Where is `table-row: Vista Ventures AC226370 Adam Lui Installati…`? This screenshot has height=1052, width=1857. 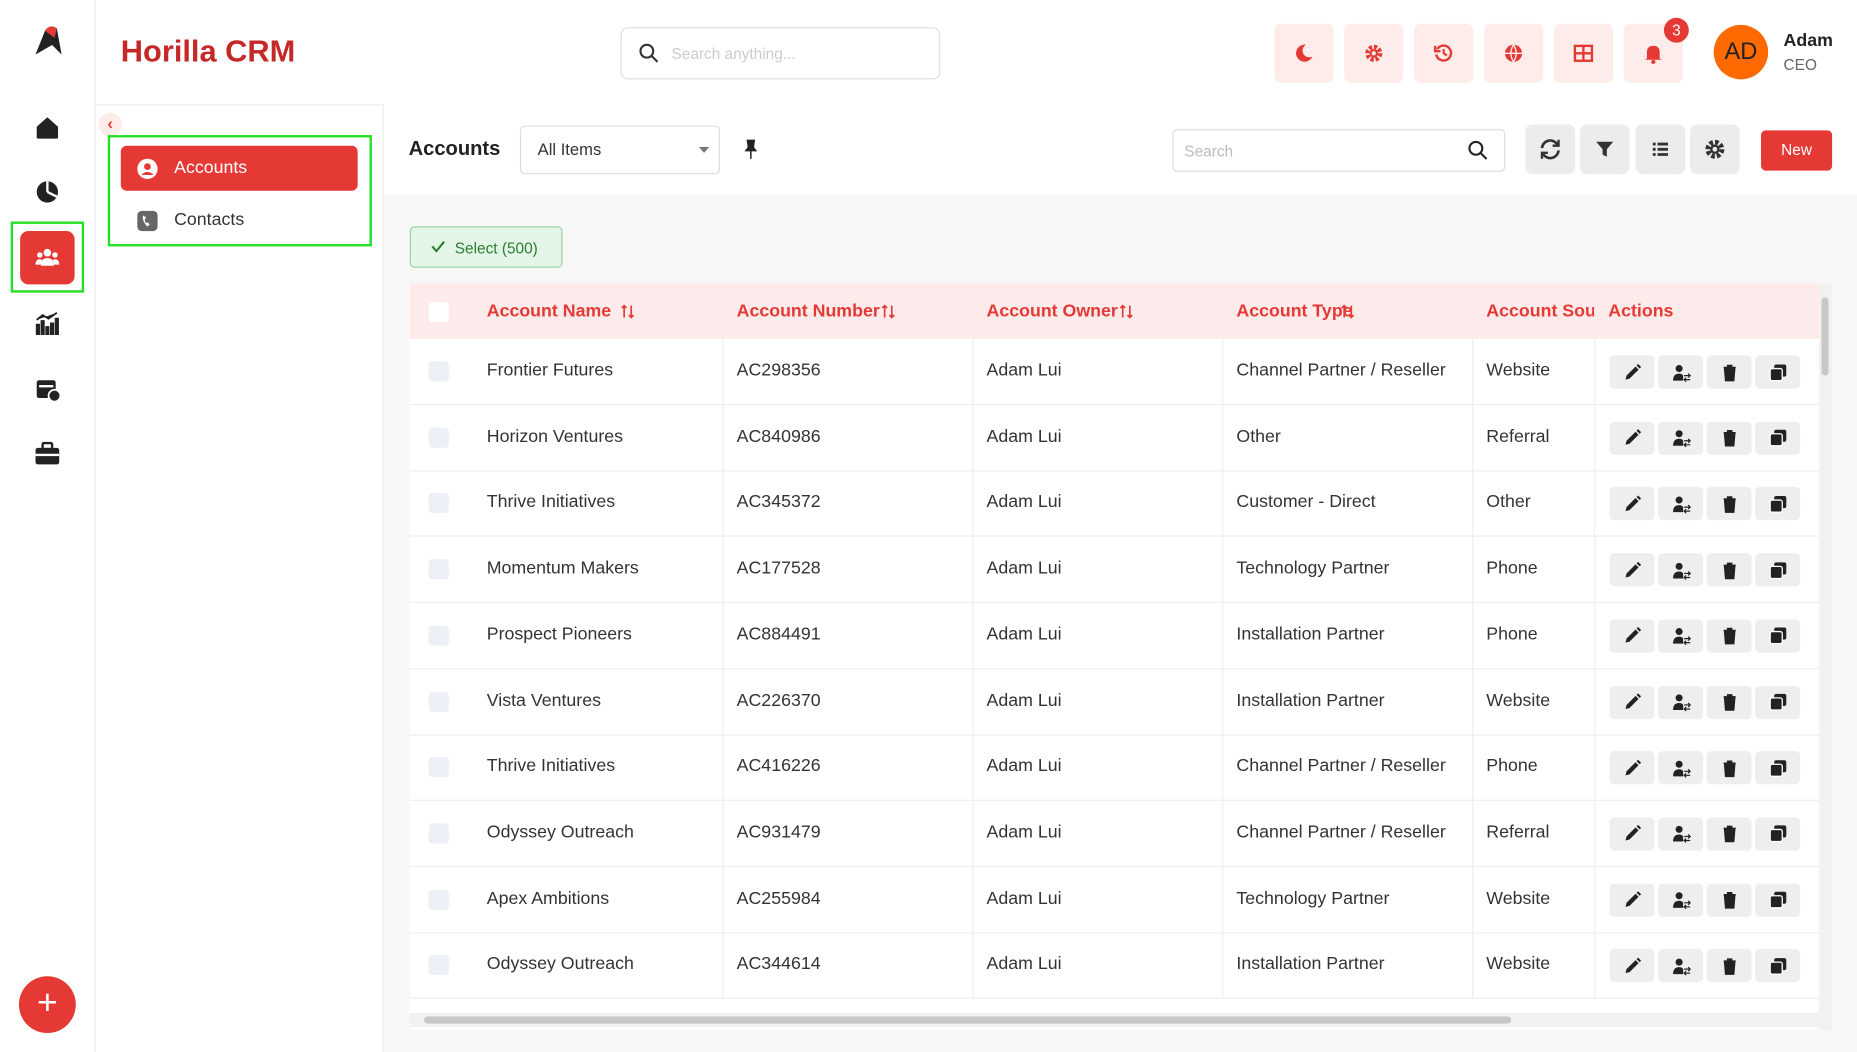
table-row: Vista Ventures AC226370 Adam Lui Installati… is located at coordinates (1114, 702).